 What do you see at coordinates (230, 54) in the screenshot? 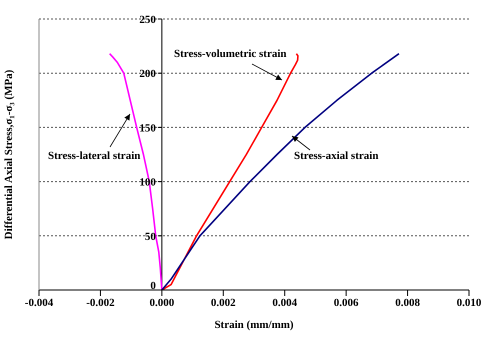
I see `series-label: Stress-volumetric strain` at bounding box center [230, 54].